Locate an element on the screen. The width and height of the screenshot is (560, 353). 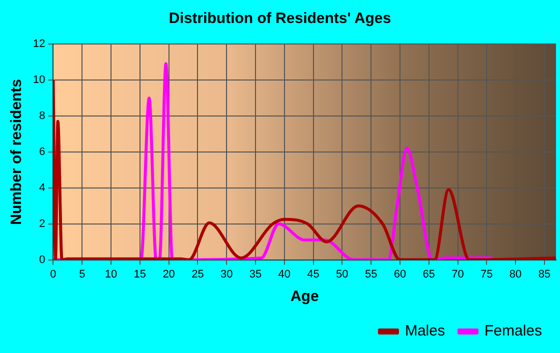
y-tick-label: 8 is located at coordinates (42, 116).